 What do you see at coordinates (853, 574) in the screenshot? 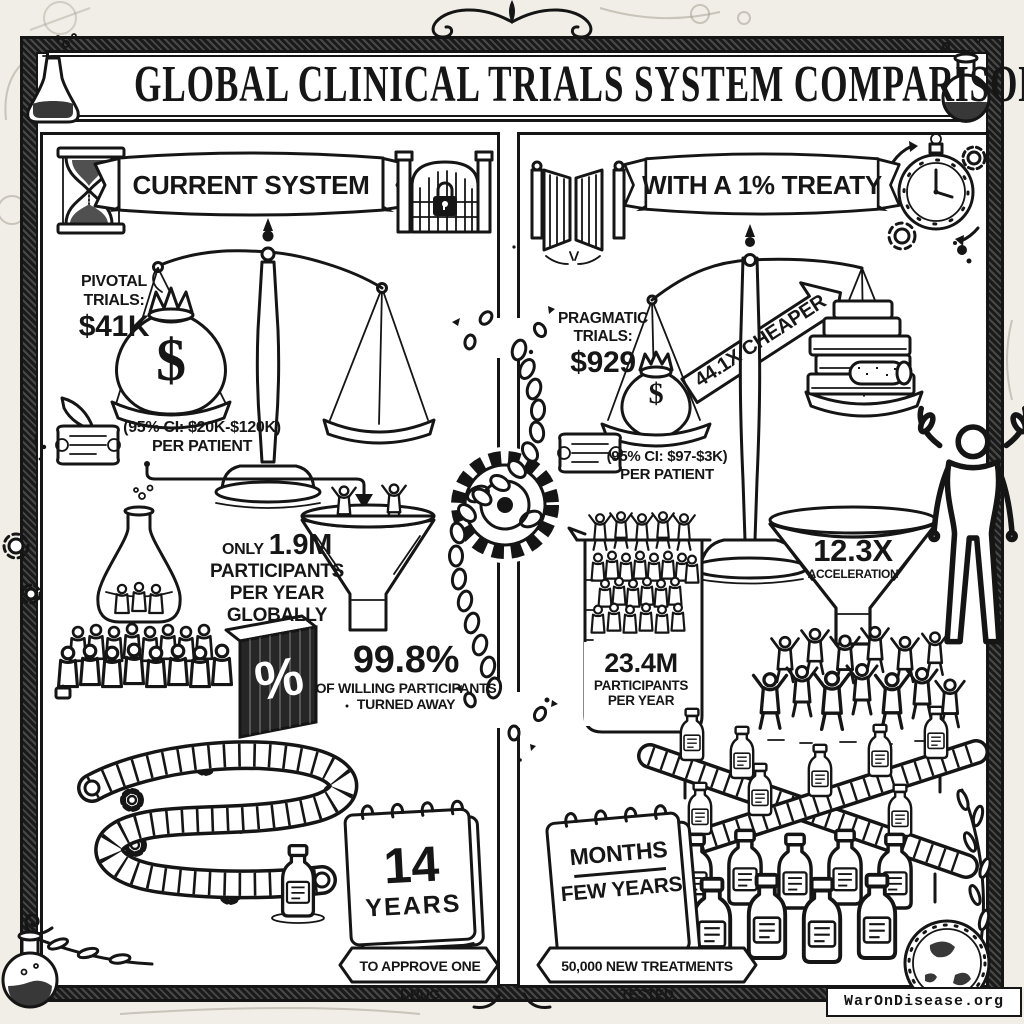
I see `acceleration-label: ACCELERATION` at bounding box center [853, 574].